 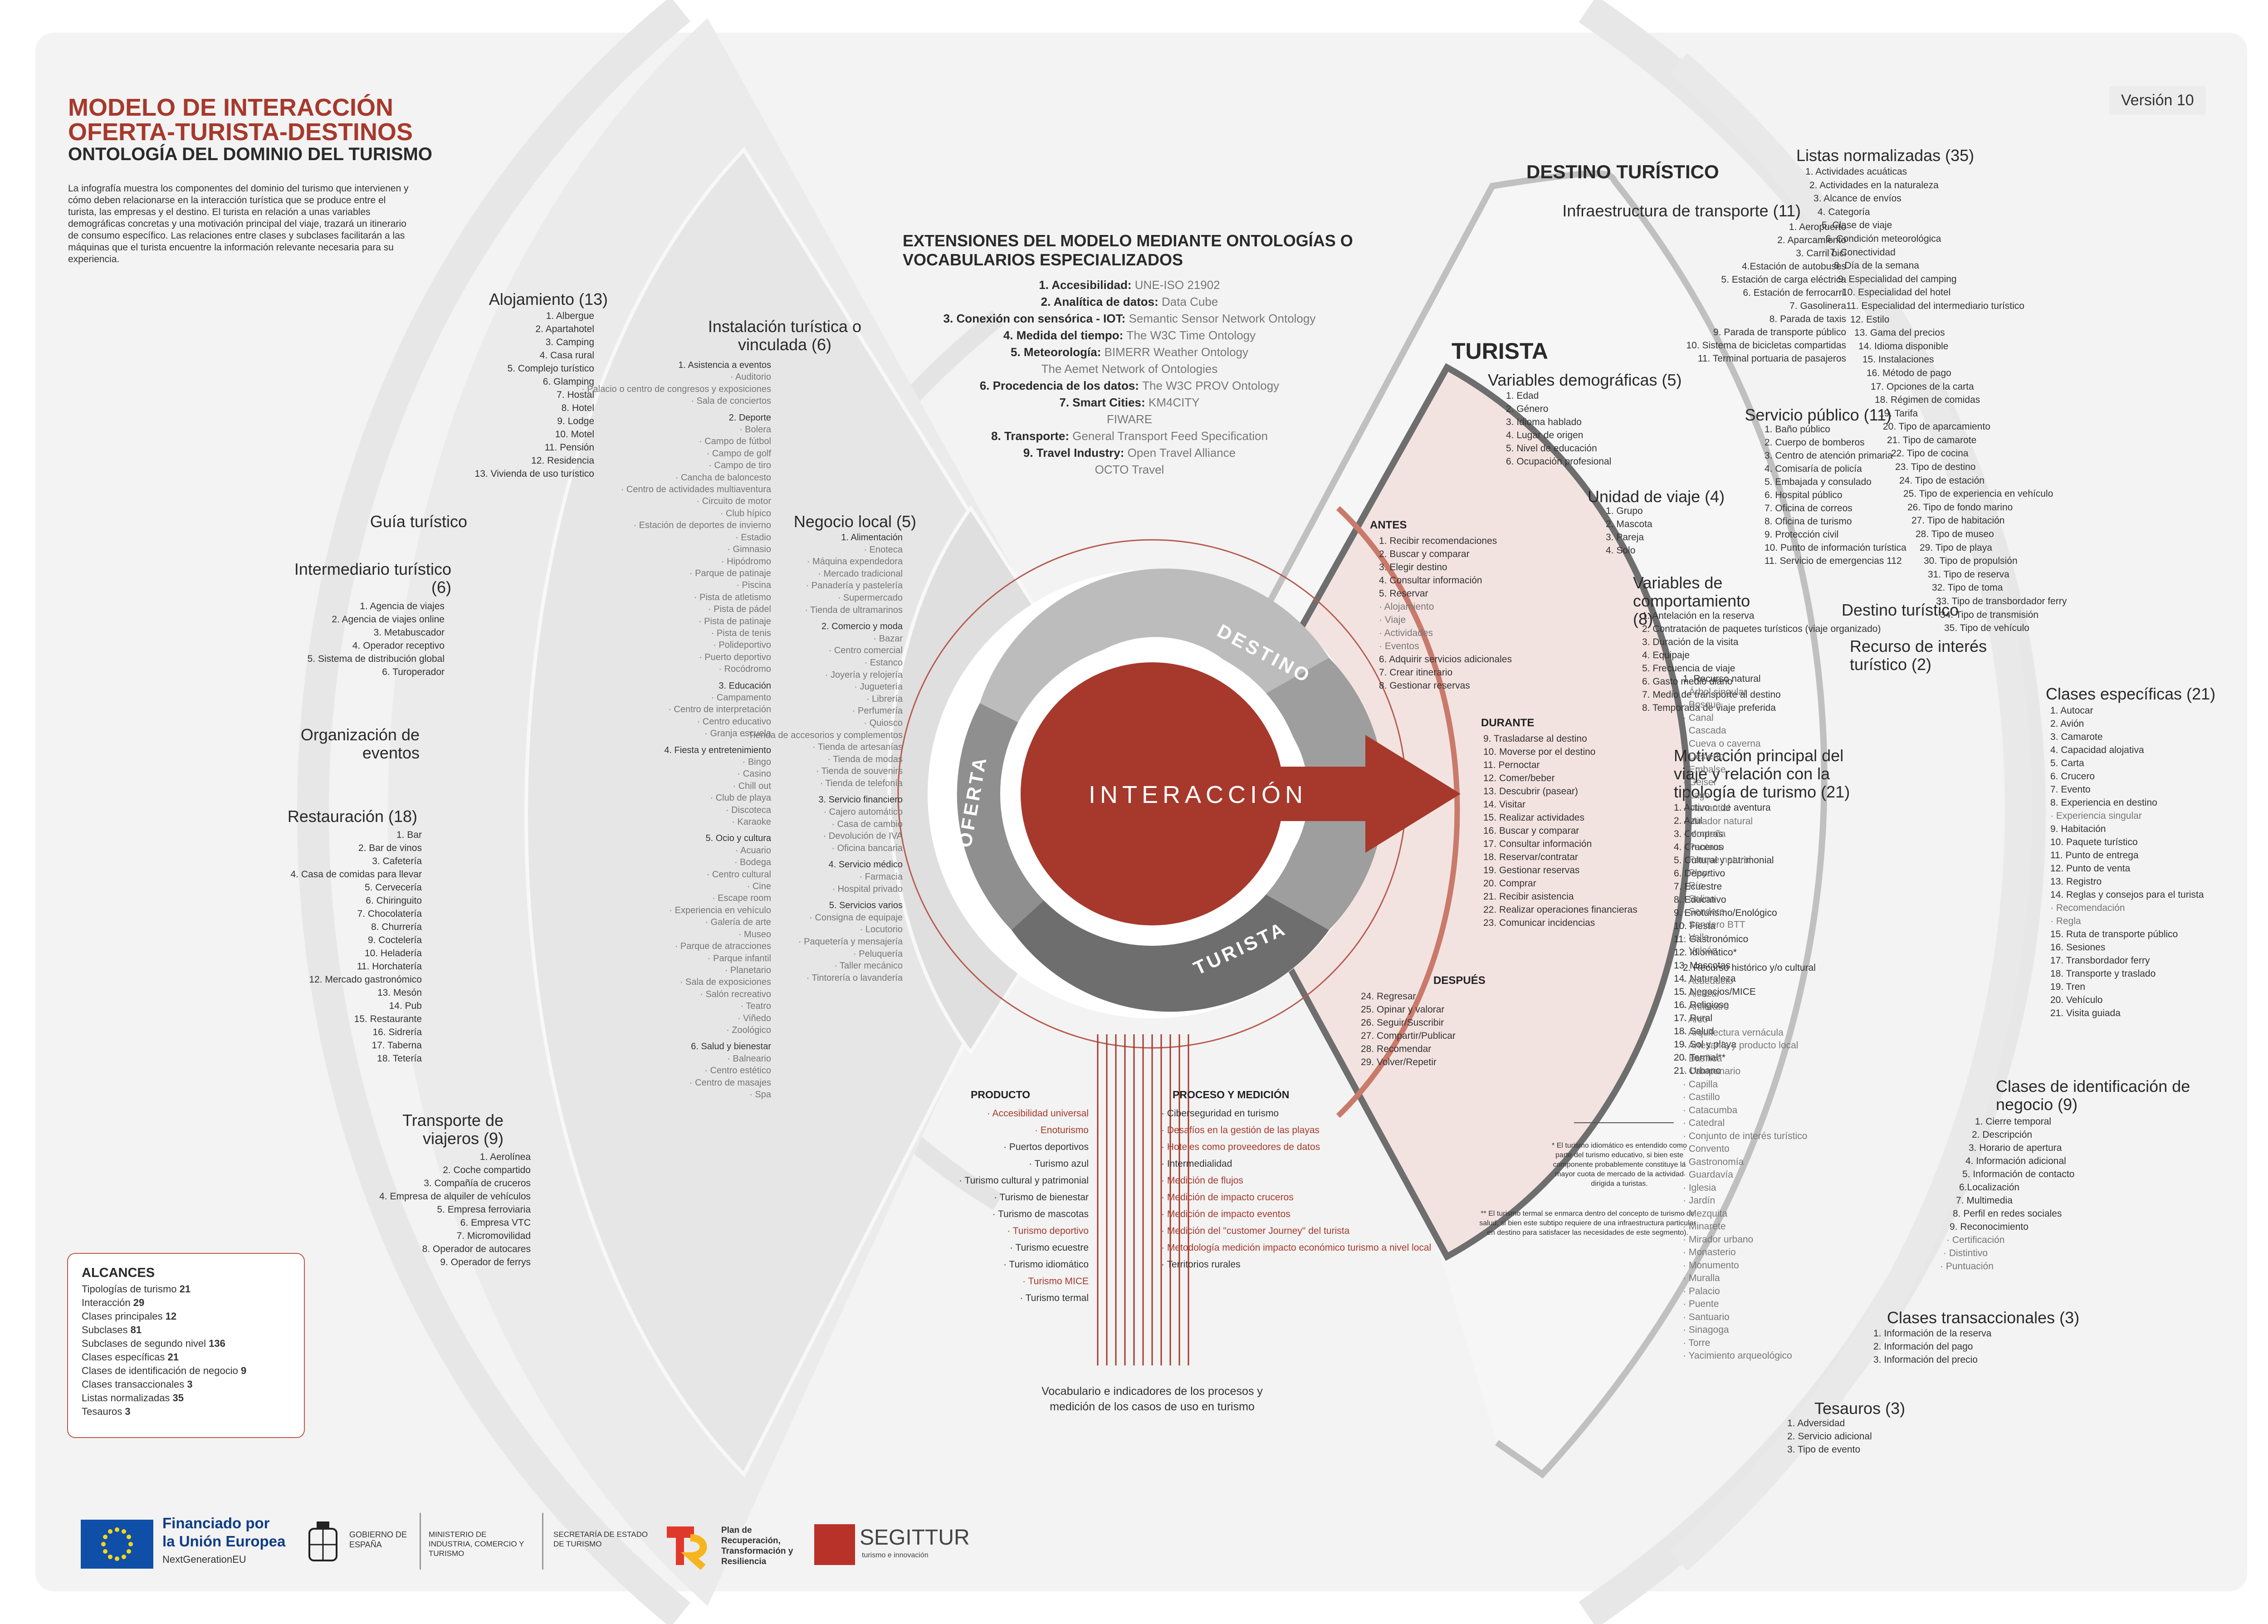 What do you see at coordinates (1705, 1044) in the screenshot?
I see `list-item: 19. Sol y playa` at bounding box center [1705, 1044].